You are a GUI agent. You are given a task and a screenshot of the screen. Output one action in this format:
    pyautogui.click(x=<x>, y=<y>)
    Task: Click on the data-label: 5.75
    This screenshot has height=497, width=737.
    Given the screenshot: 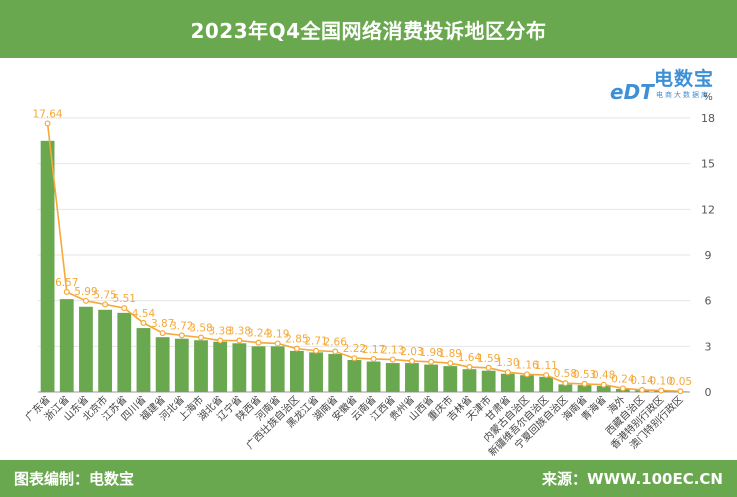 What is the action you would take?
    pyautogui.click(x=104, y=295)
    